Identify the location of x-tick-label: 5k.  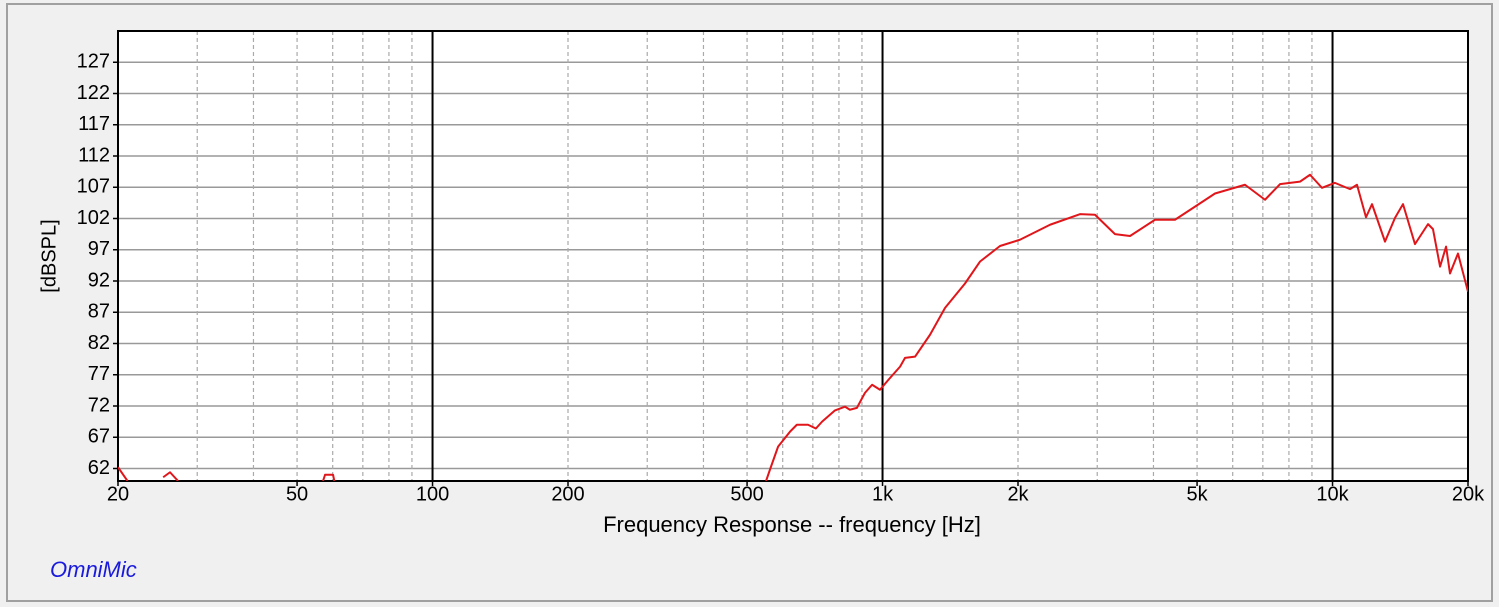
(1198, 494).